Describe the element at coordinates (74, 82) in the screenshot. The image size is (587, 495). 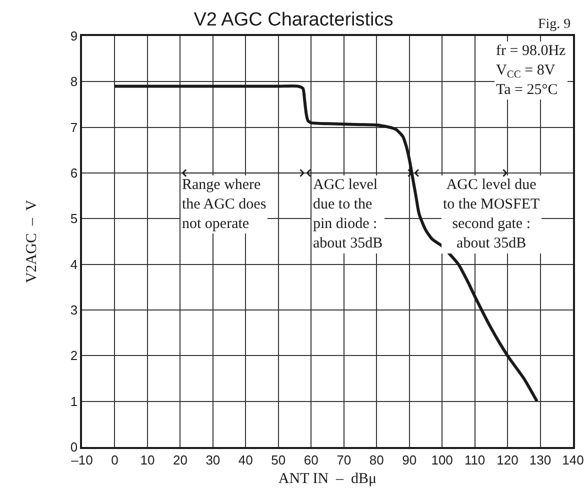
I see `y-tick-label: 8` at that location.